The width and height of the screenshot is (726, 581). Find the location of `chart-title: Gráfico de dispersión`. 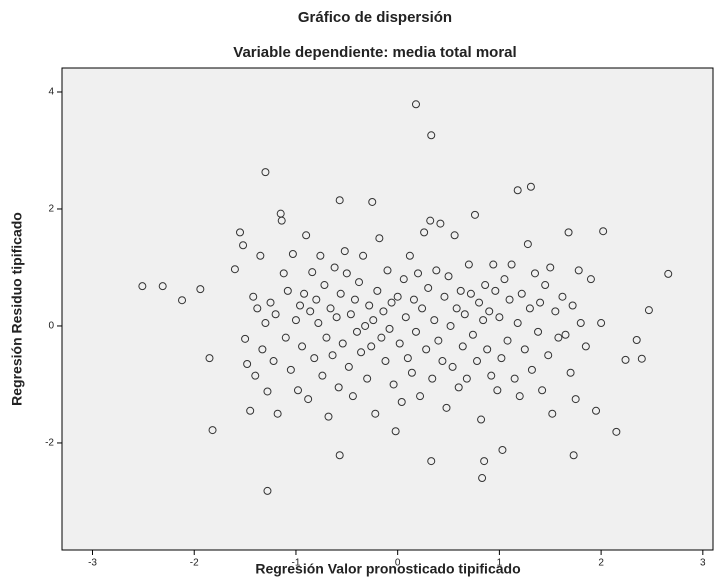

chart-title: Gráfico de dispersión is located at coordinates (375, 17).